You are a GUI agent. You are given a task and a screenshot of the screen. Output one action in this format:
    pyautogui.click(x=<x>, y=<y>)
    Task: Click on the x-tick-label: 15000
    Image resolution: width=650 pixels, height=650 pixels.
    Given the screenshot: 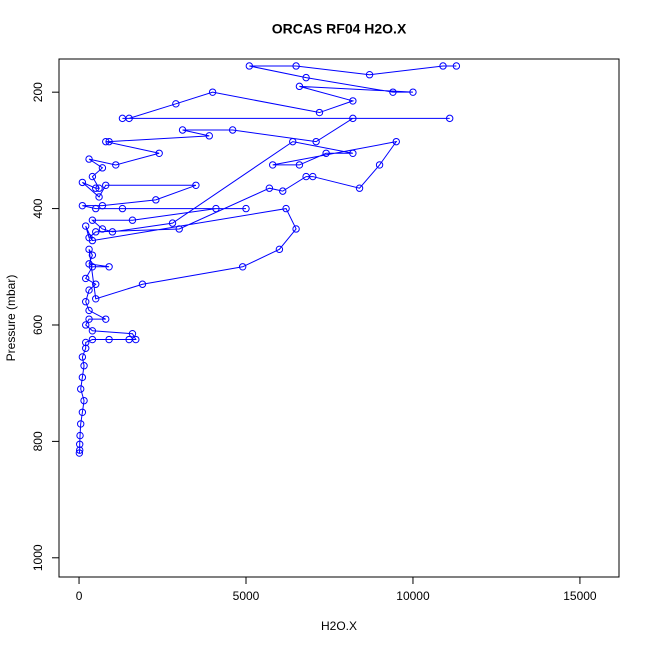 What is the action you would take?
    pyautogui.click(x=580, y=596)
    